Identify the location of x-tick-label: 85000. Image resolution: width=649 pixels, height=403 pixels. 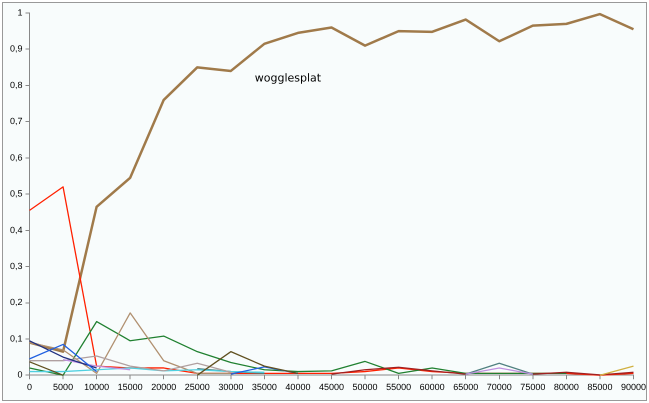
(599, 387).